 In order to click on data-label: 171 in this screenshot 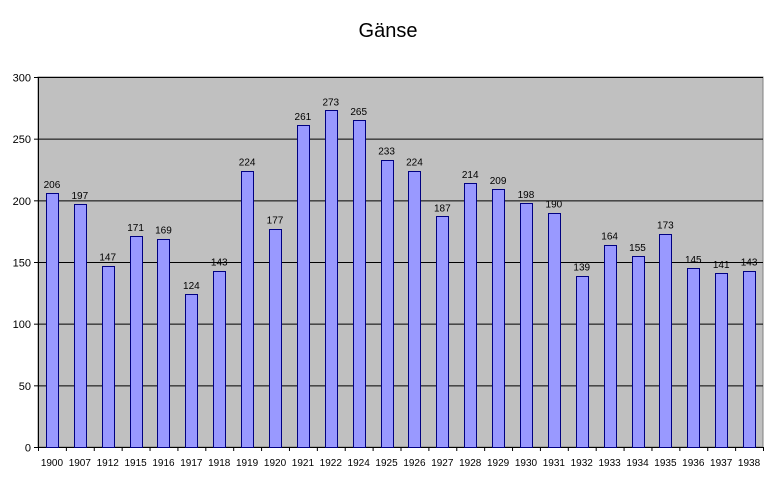, I will do `click(135, 228)`.